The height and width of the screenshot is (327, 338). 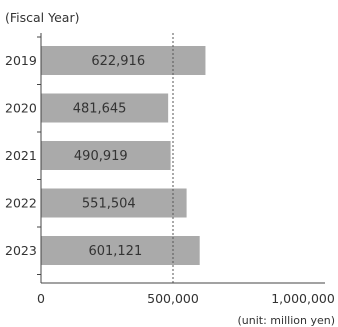 I want to click on unit-note: (unit: million yen), so click(x=287, y=320).